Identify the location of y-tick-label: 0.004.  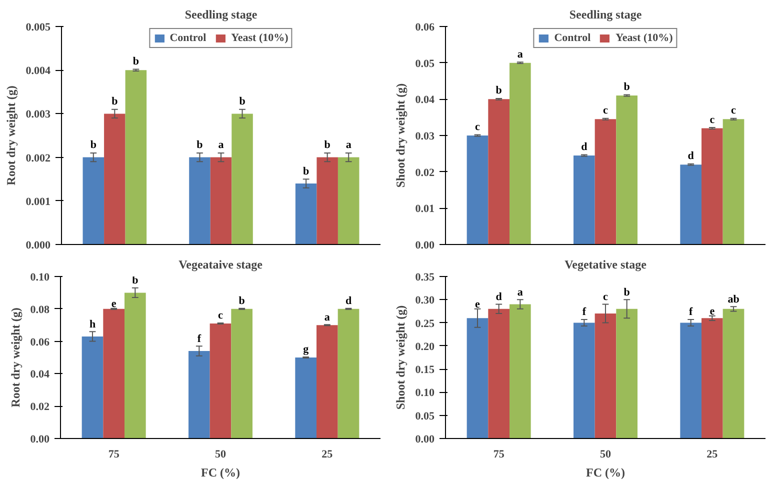
(38, 71).